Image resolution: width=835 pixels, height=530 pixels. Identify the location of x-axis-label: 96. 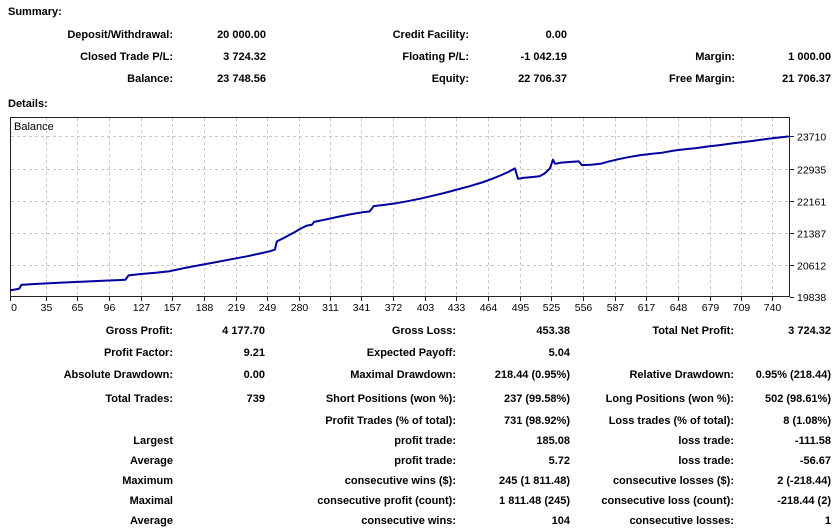
(110, 308).